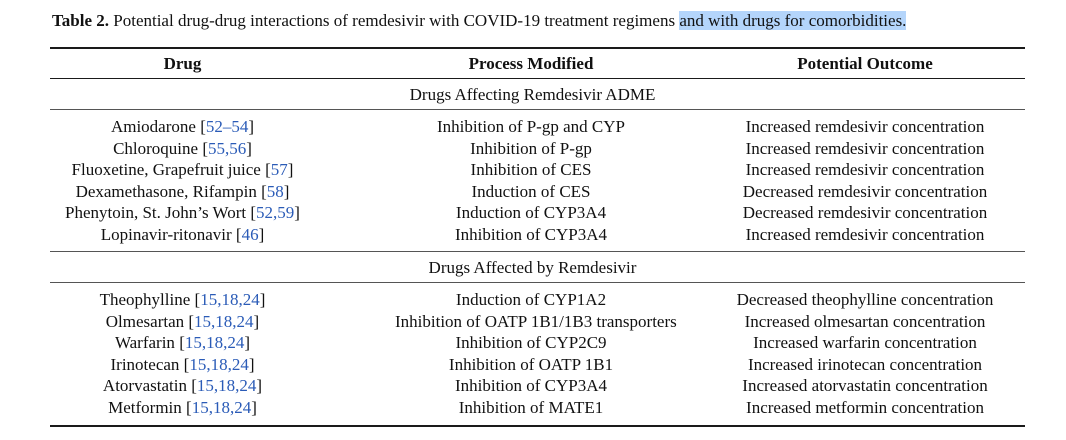 This screenshot has width=1066, height=440. I want to click on process-cell: Inhibition of OATP 1B1/1B3 transporters, so click(536, 321).